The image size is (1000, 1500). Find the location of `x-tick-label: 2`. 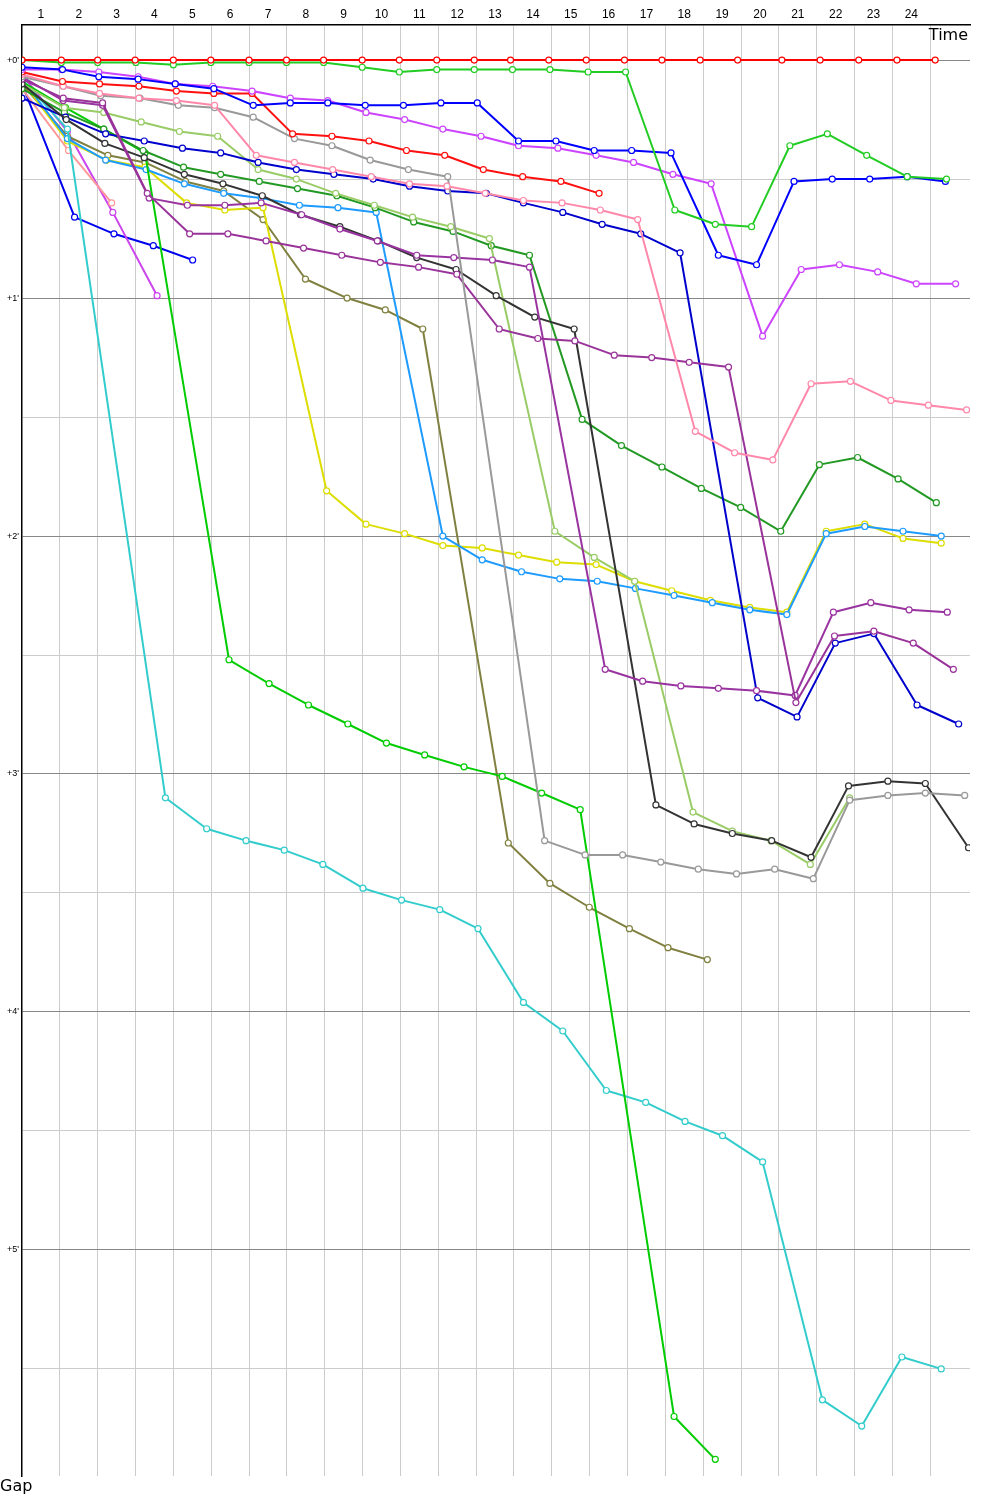

x-tick-label: 2 is located at coordinates (79, 13).